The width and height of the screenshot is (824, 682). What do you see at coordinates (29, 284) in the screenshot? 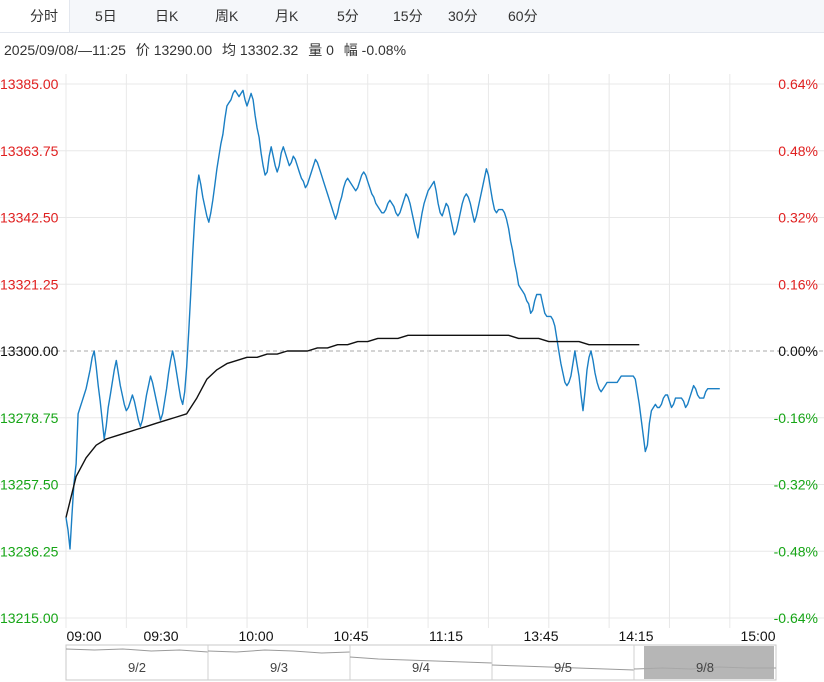
I see `y-tick-label: 13321.25` at bounding box center [29, 284].